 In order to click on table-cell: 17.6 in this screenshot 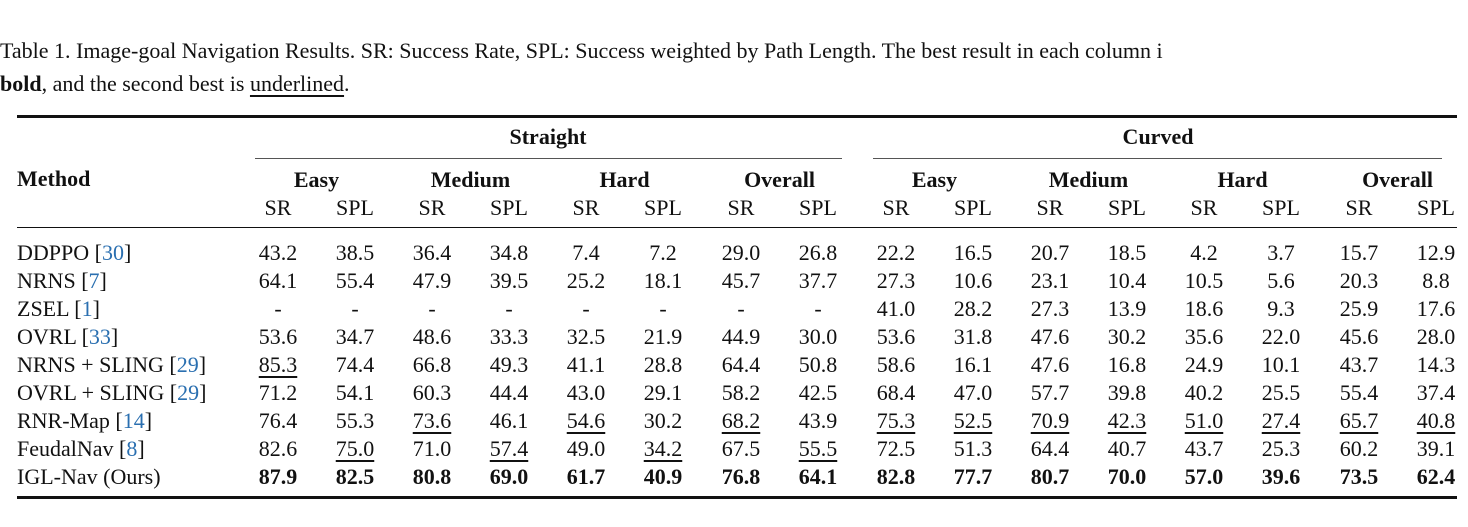, I will do `click(1436, 308)`.